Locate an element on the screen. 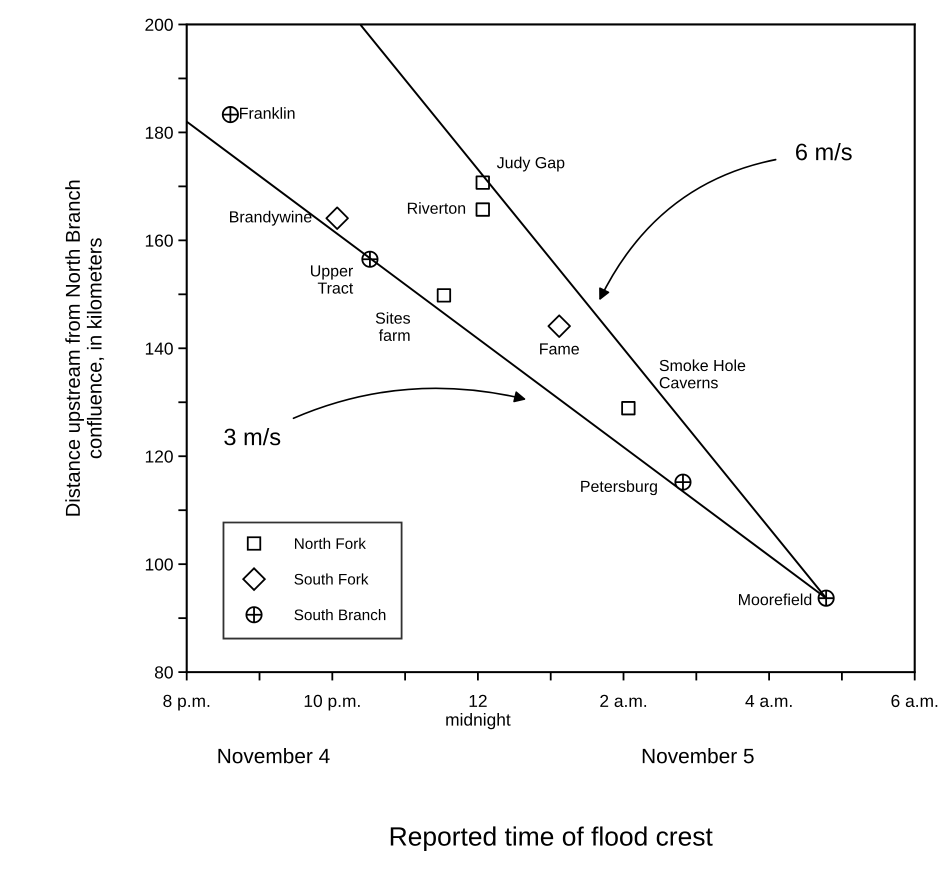 The width and height of the screenshot is (943, 874). y-tick-label: 160 is located at coordinates (159, 240).